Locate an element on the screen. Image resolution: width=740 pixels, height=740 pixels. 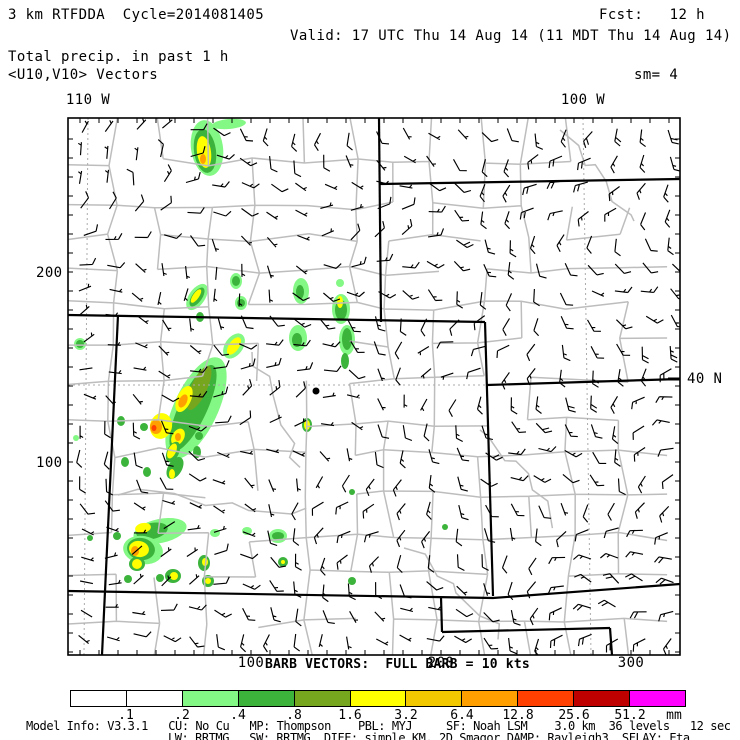
vector-field-name: <U10,V10> Vectors is located at coordinates (83, 75).